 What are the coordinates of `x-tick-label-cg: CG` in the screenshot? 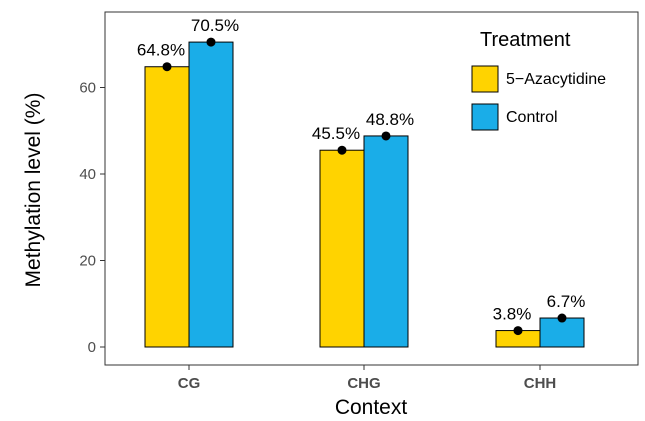 It's located at (189, 383).